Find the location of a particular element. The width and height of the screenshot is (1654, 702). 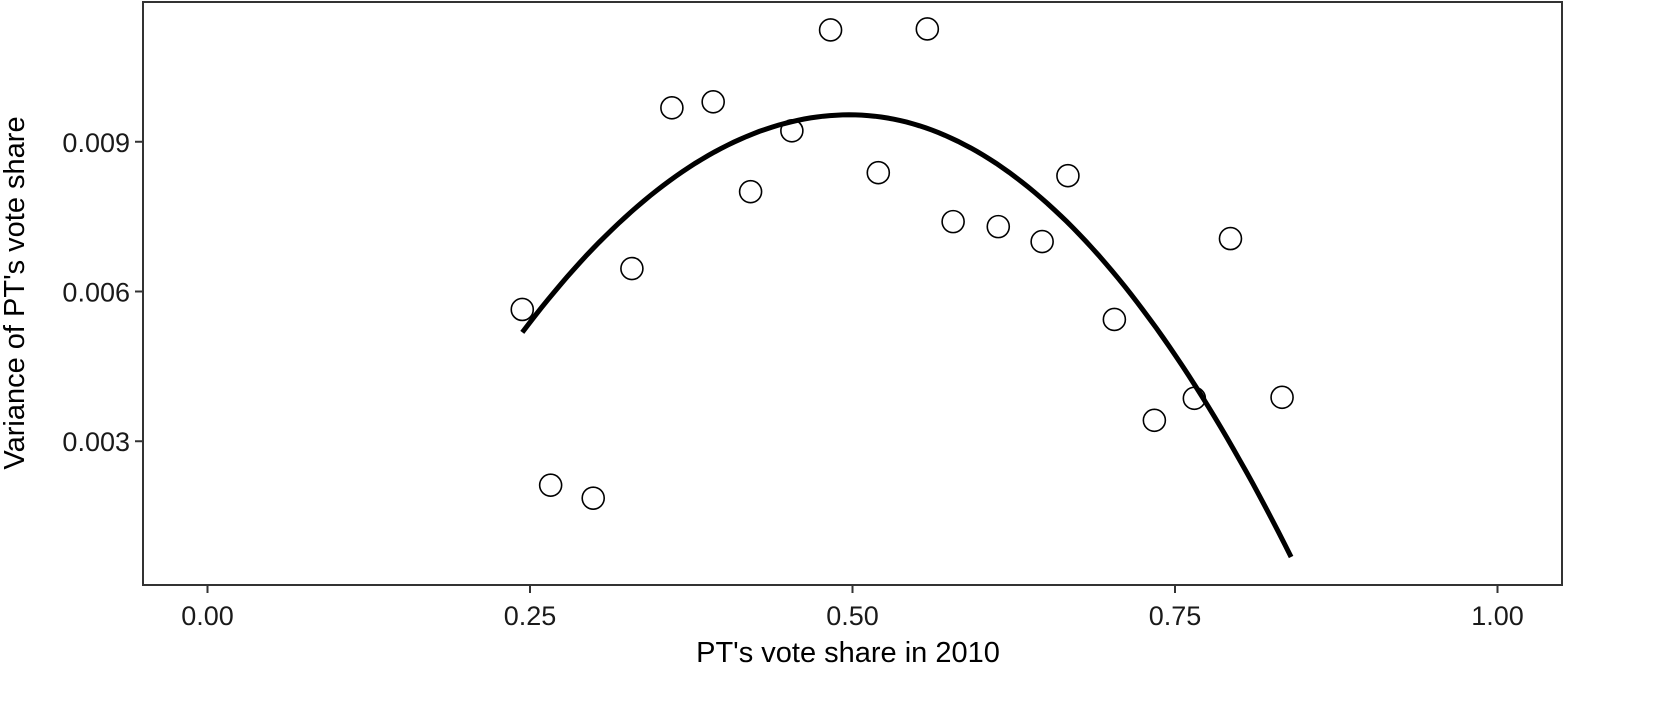

x-tick-label: 0.50 is located at coordinates (852, 616).